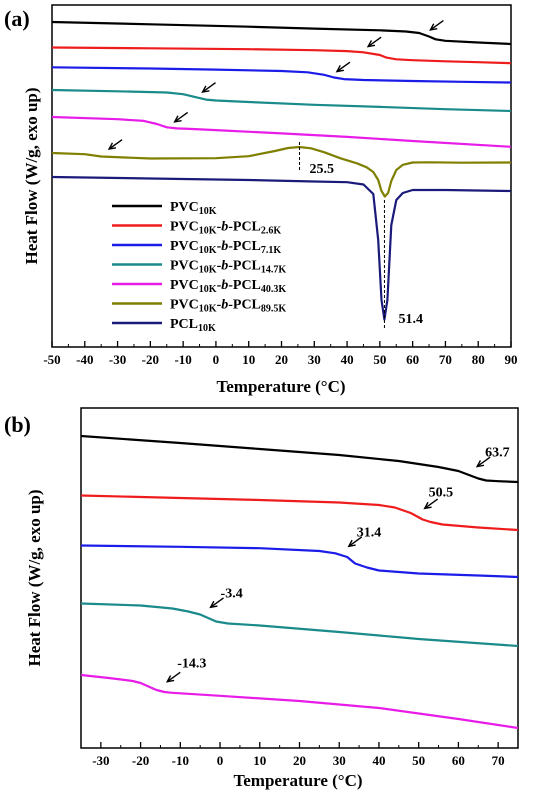 Image resolution: width=539 pixels, height=802 pixels. Describe the element at coordinates (225, 228) in the screenshot. I see `legend-item-label: PVC10K-b-PCL2.6K` at that location.